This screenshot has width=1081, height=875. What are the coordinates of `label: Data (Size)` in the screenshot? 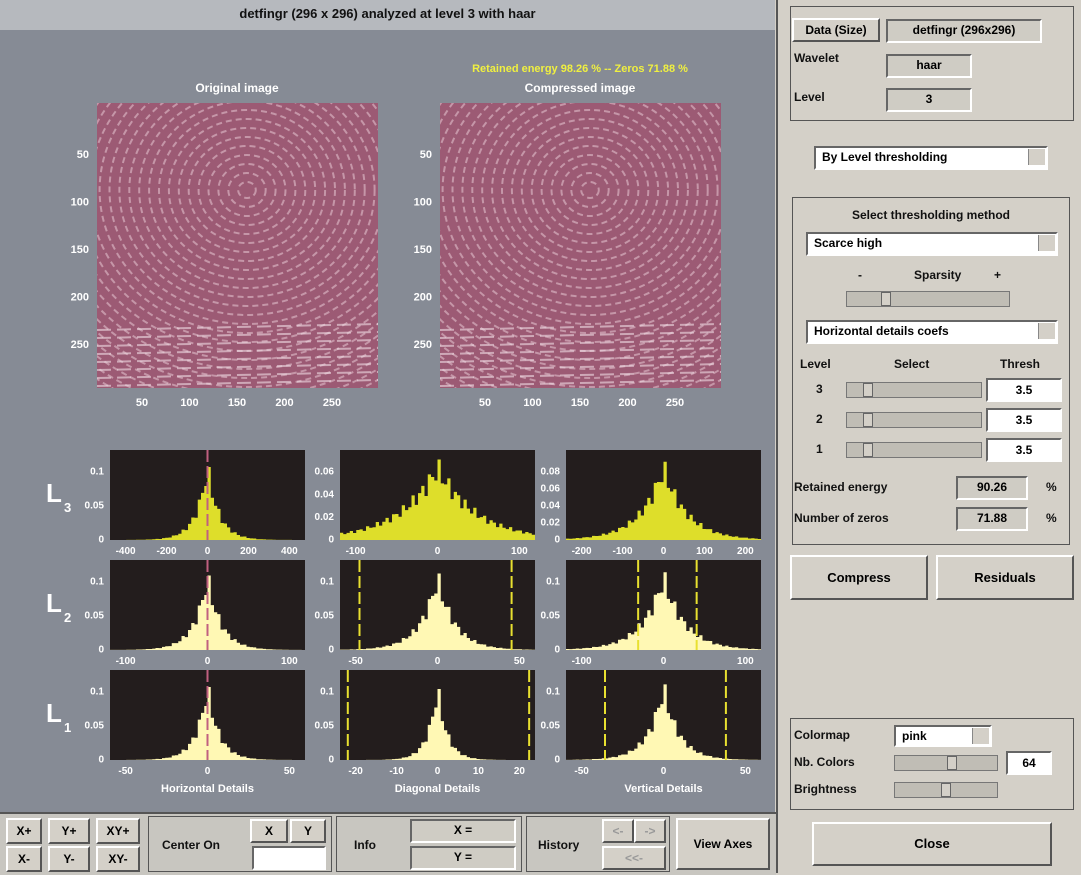 It's located at (836, 30).